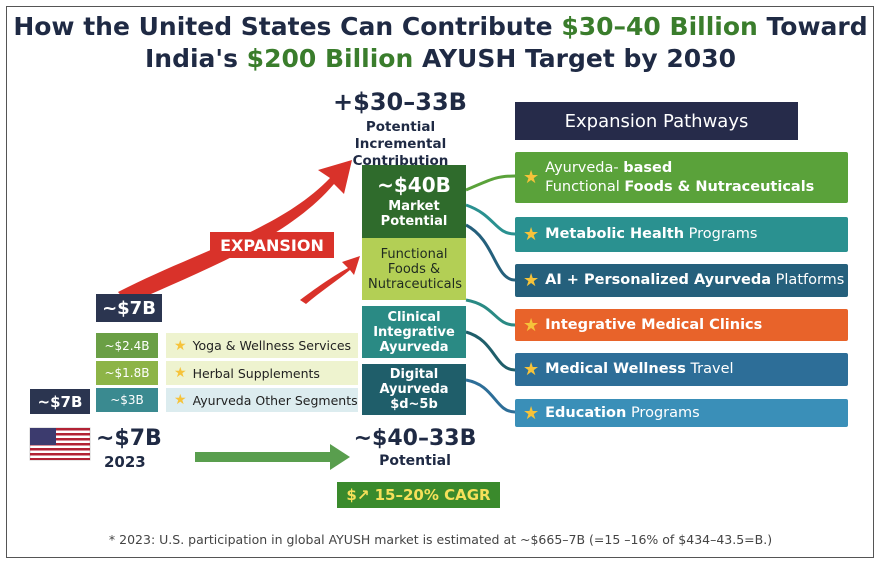 The height and width of the screenshot is (565, 881). I want to click on title-segment: How the United States Can Contribute, so click(283, 26).